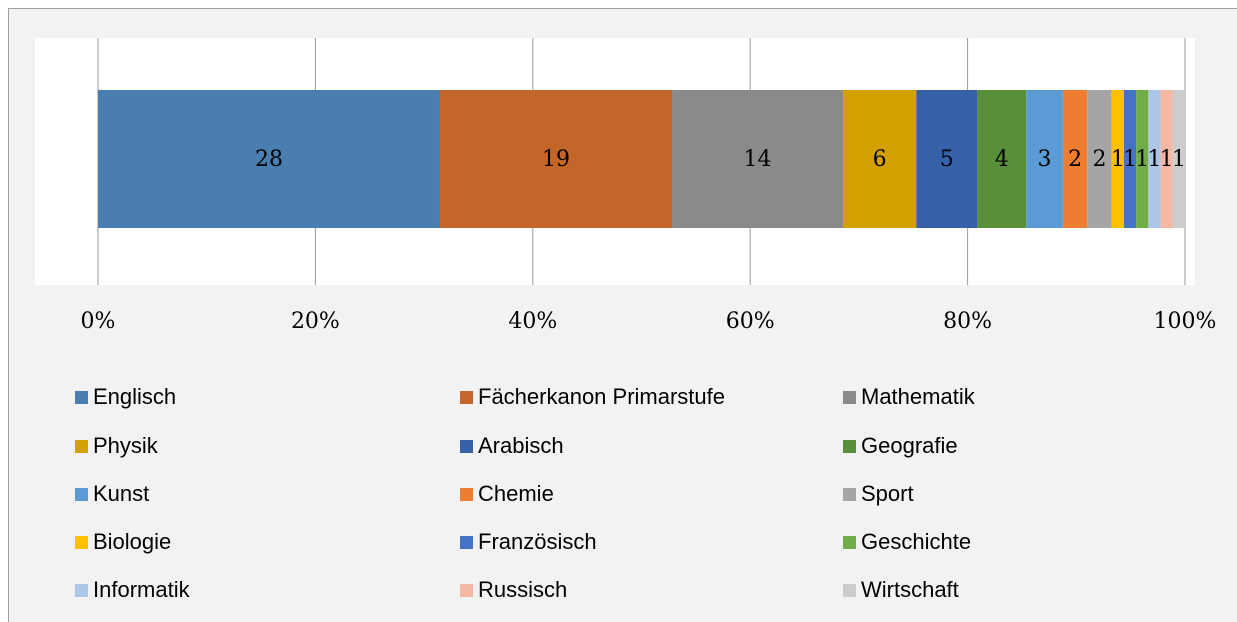 The image size is (1237, 622). I want to click on x-tick-label: 60%, so click(750, 321).